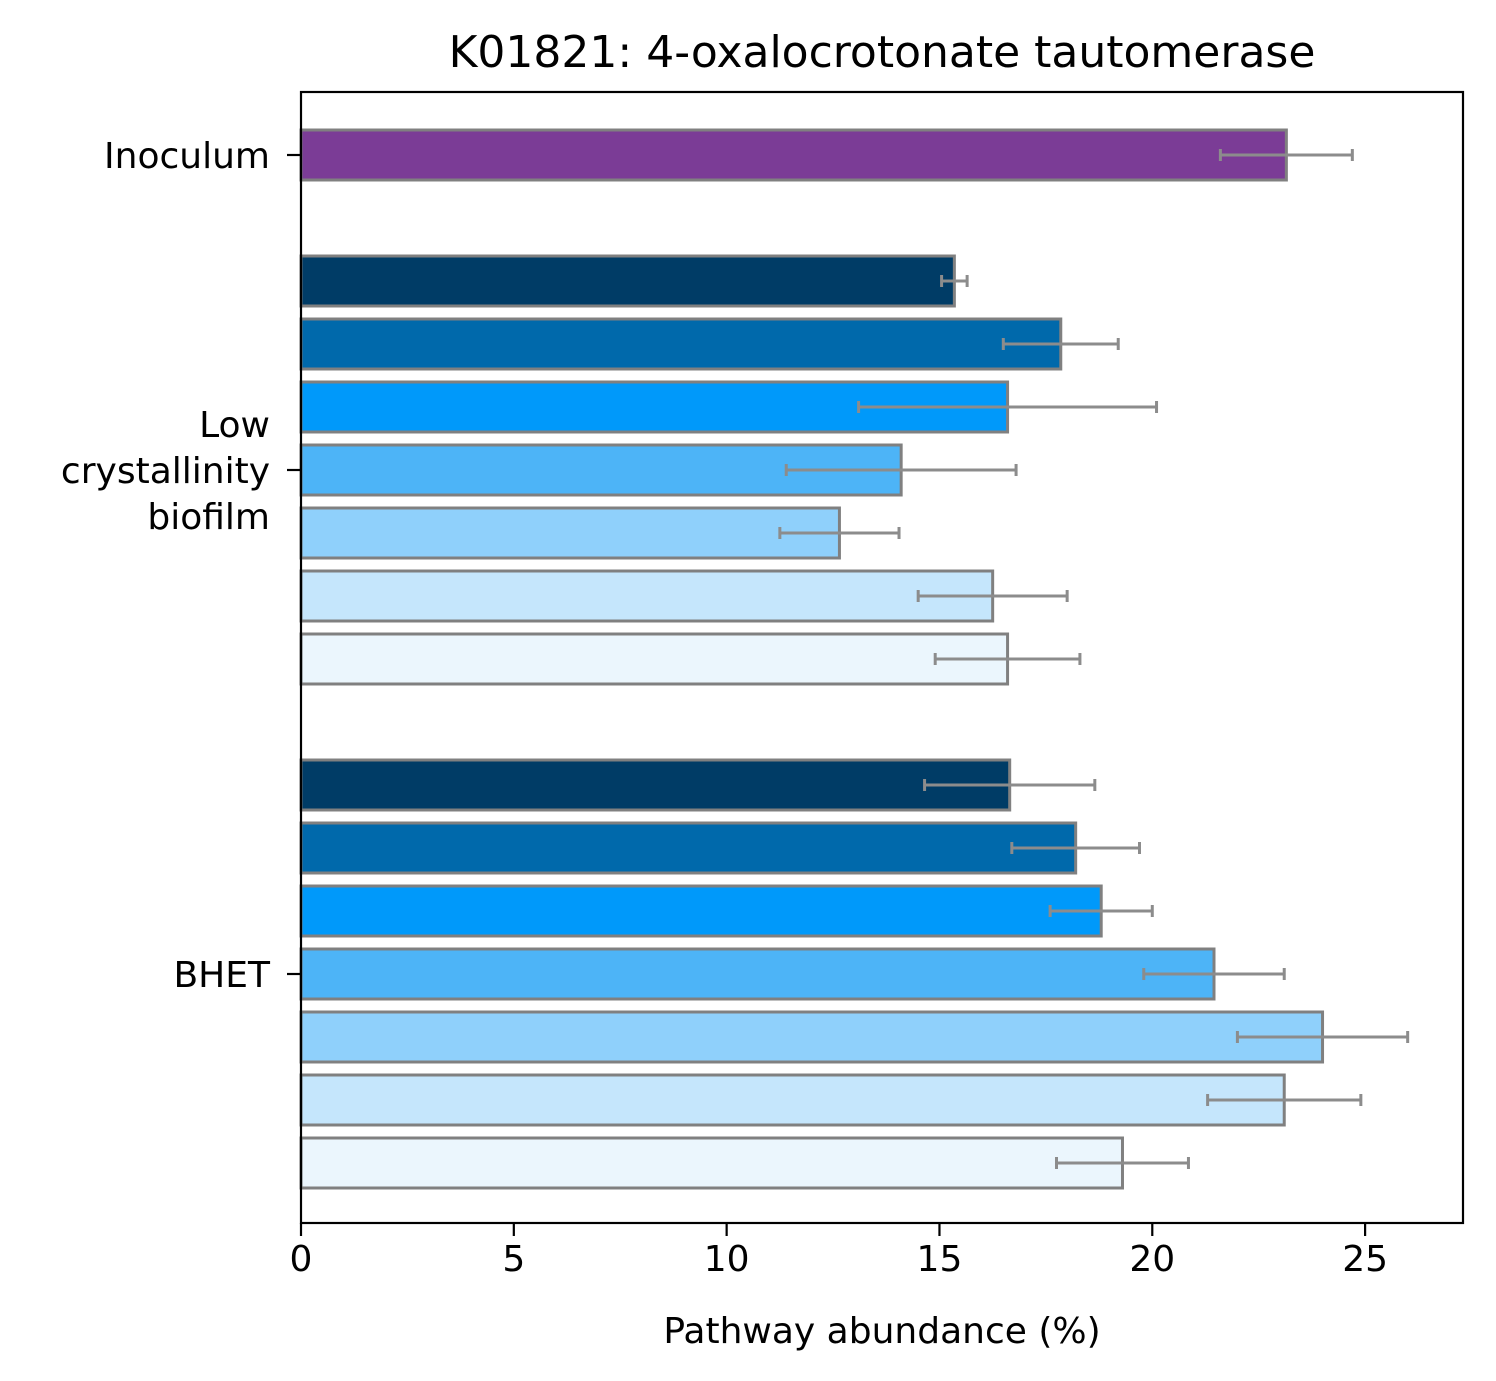 The image size is (1496, 1381). I want to click on x-tick-label: 20, so click(1152, 1259).